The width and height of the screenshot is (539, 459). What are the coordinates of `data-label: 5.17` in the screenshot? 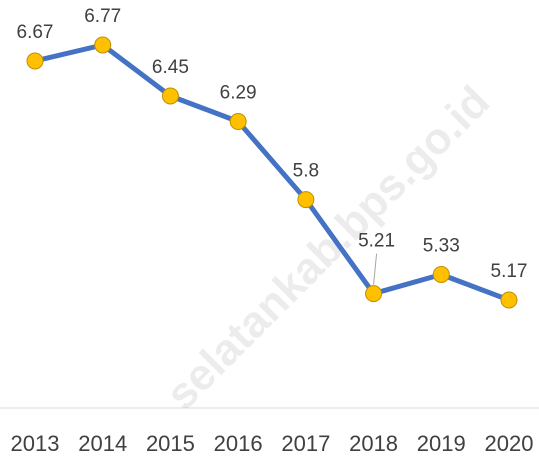 It's located at (509, 271).